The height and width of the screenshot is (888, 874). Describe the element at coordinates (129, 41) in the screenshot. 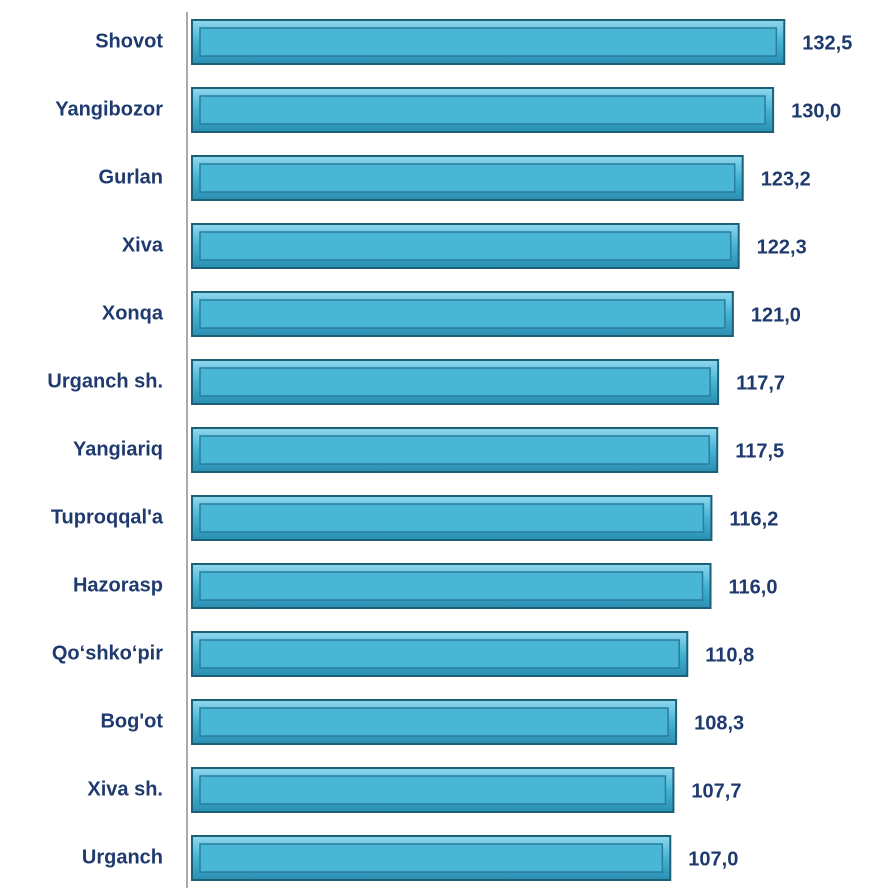

I see `category-label: Shovot` at that location.